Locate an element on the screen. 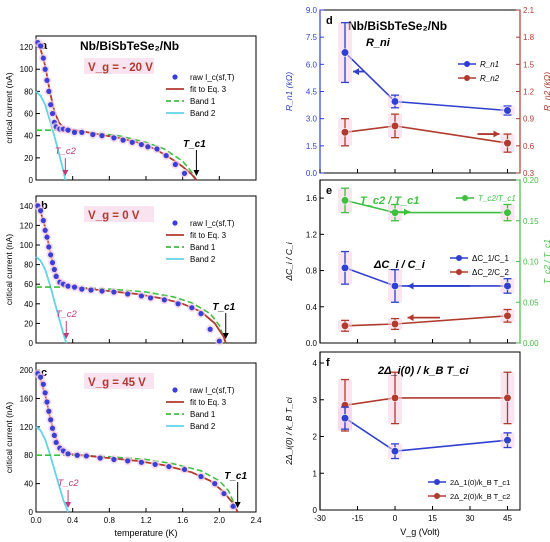 This screenshot has height=542, width=550. panel-a-ytick-label: 80 is located at coordinates (28, 91).